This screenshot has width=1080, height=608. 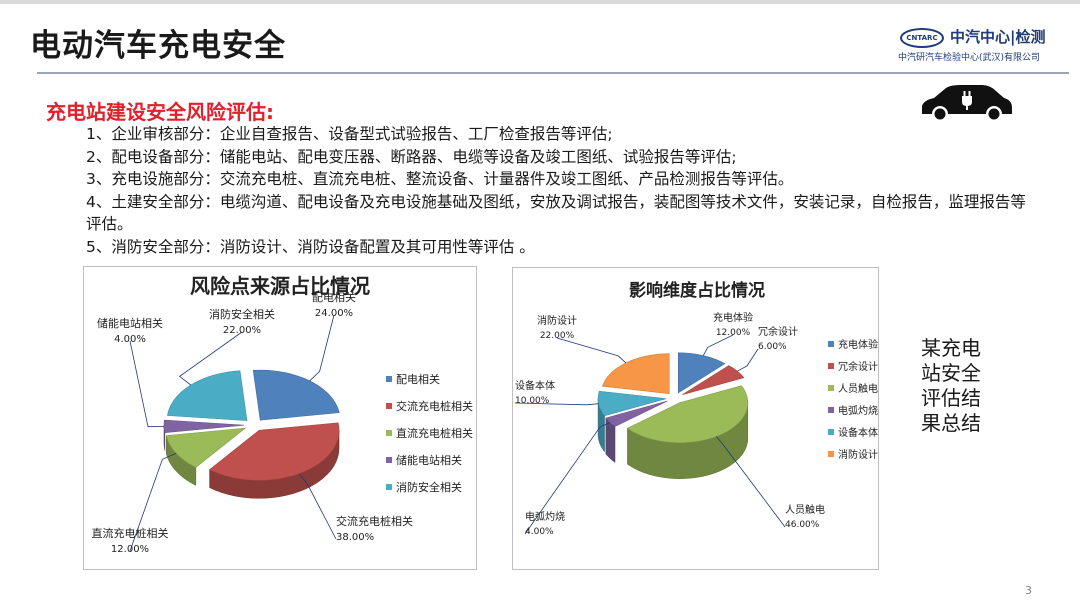 I want to click on data-label-category: 消防安全相关, so click(x=242, y=314).